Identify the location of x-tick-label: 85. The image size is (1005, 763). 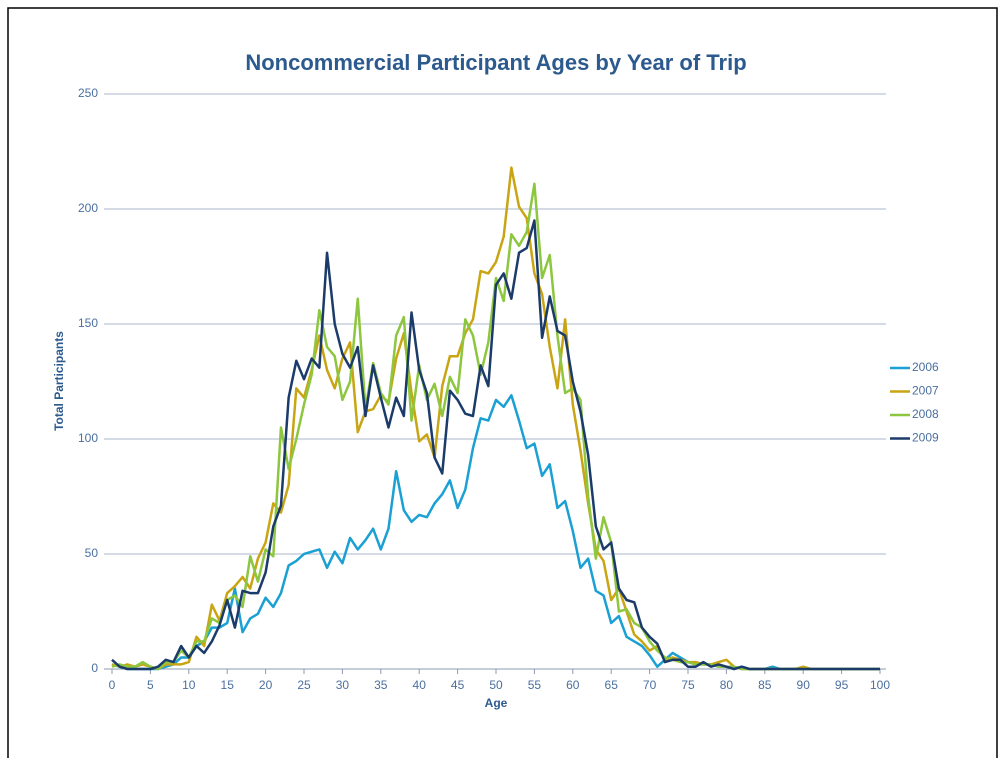
(765, 685).